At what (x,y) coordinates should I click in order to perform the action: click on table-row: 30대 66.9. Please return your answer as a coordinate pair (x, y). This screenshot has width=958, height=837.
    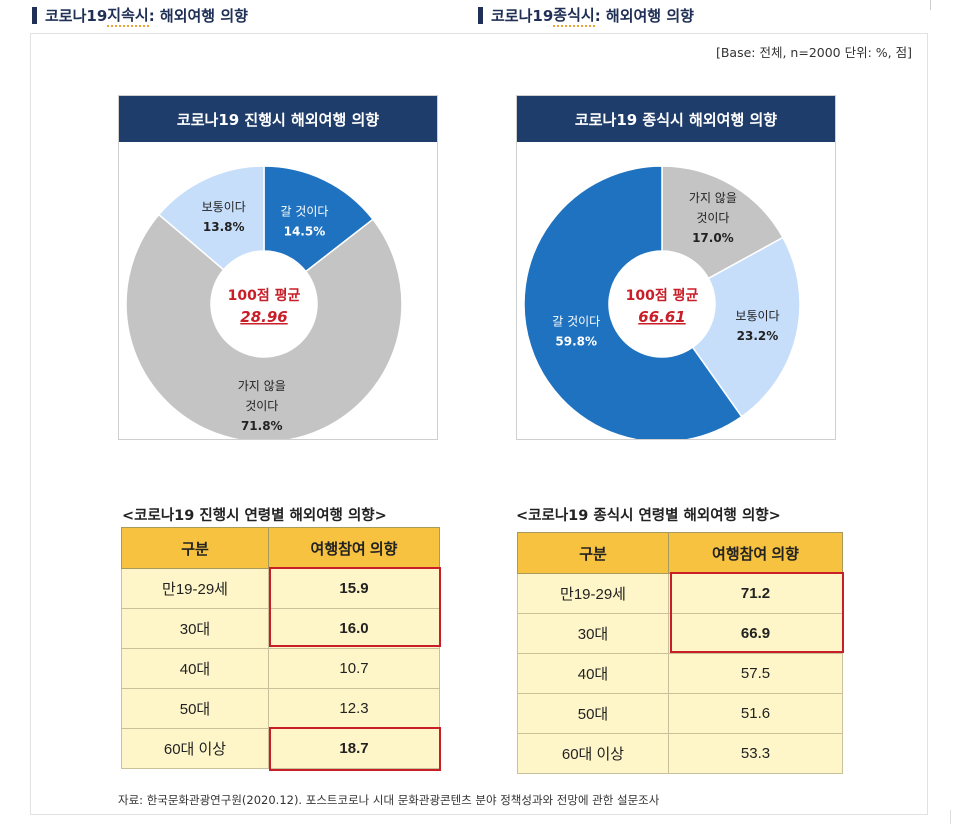
    Looking at the image, I should click on (680, 633).